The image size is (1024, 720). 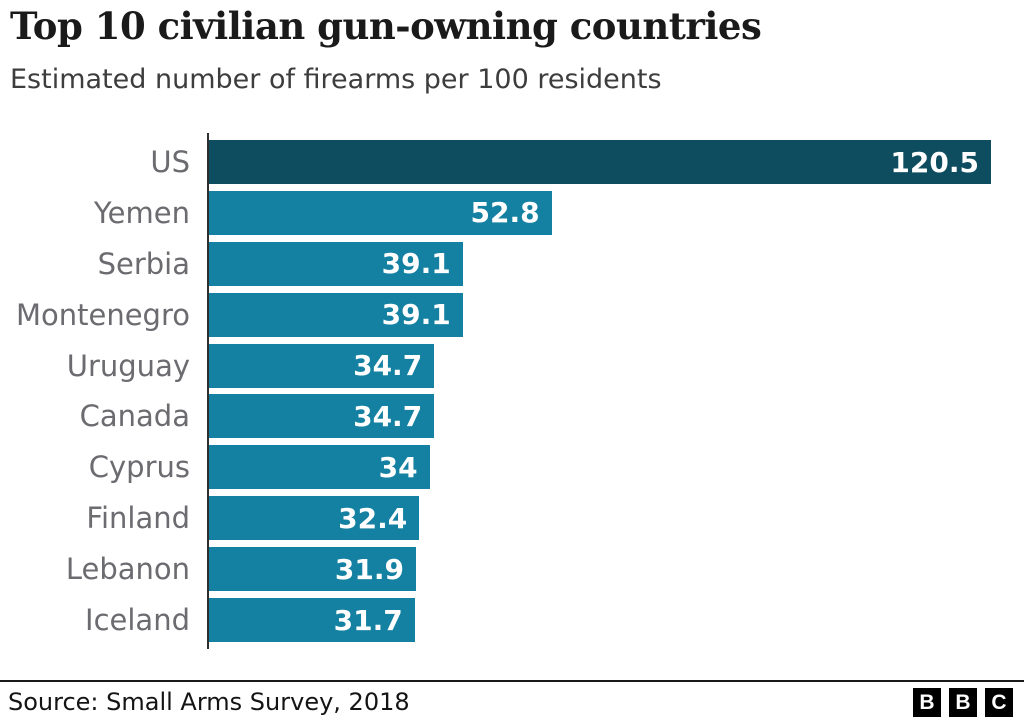 What do you see at coordinates (102, 314) in the screenshot?
I see `category-label: Montenegro` at bounding box center [102, 314].